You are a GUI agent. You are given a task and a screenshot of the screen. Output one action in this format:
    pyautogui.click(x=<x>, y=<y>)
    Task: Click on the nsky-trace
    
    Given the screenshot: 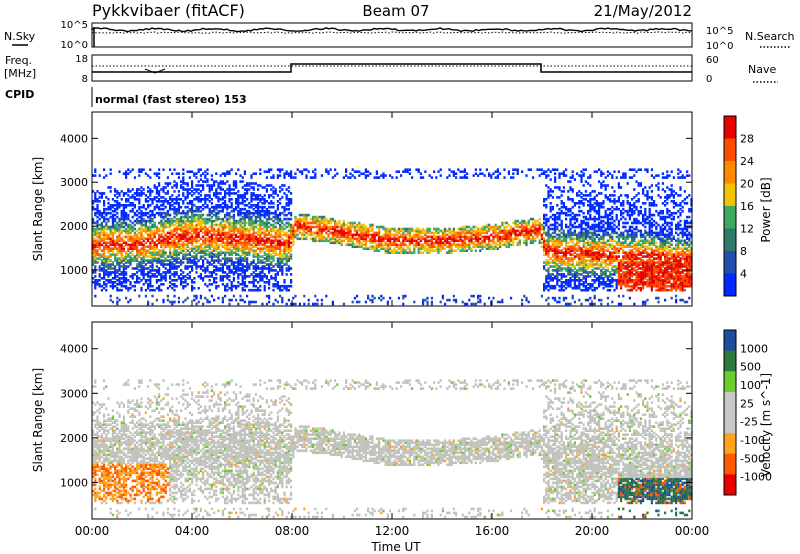 What is the action you would take?
    pyautogui.click(x=391, y=30)
    